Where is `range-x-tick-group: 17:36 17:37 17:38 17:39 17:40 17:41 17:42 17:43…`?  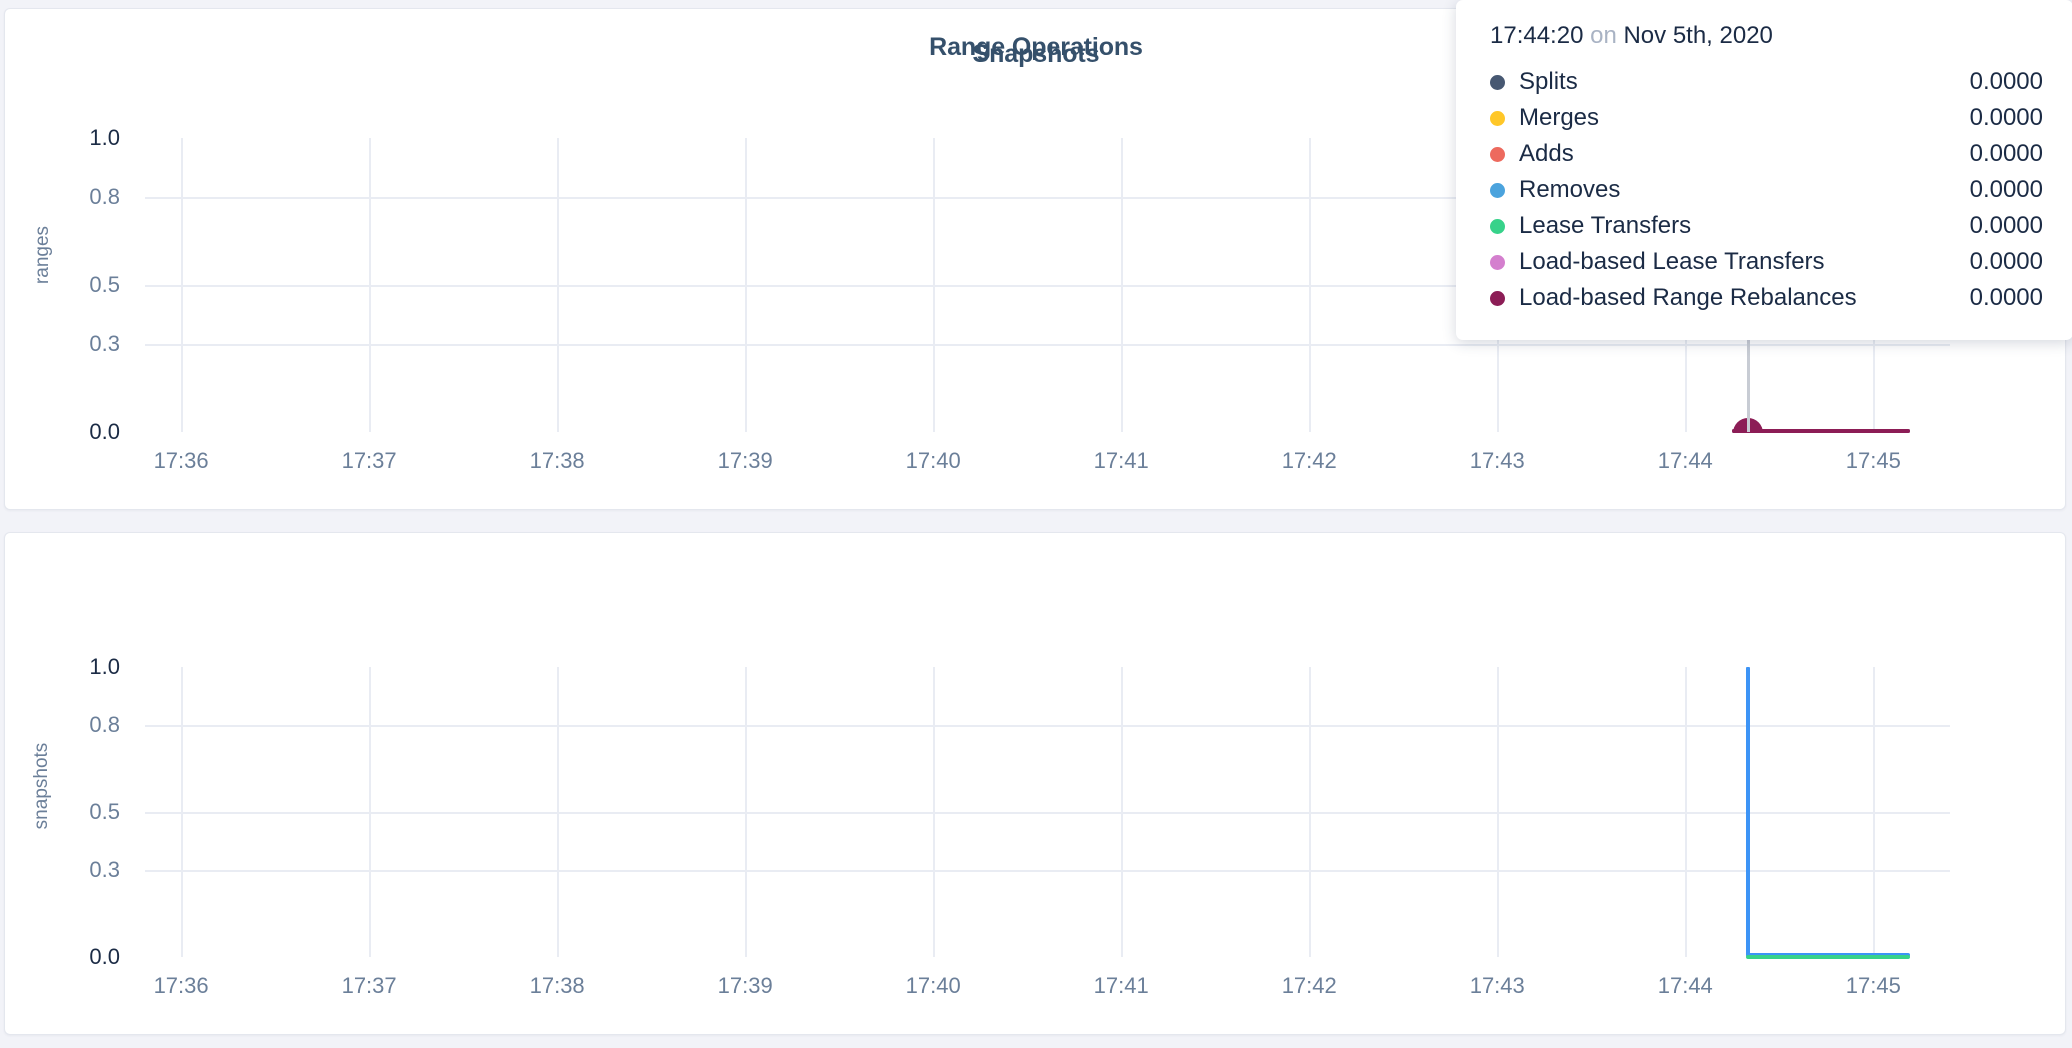
range-x-tick-group: 17:36 17:37 17:38 17:39 17:40 17:41 17:42 17:43… is located at coordinates (1047, 463).